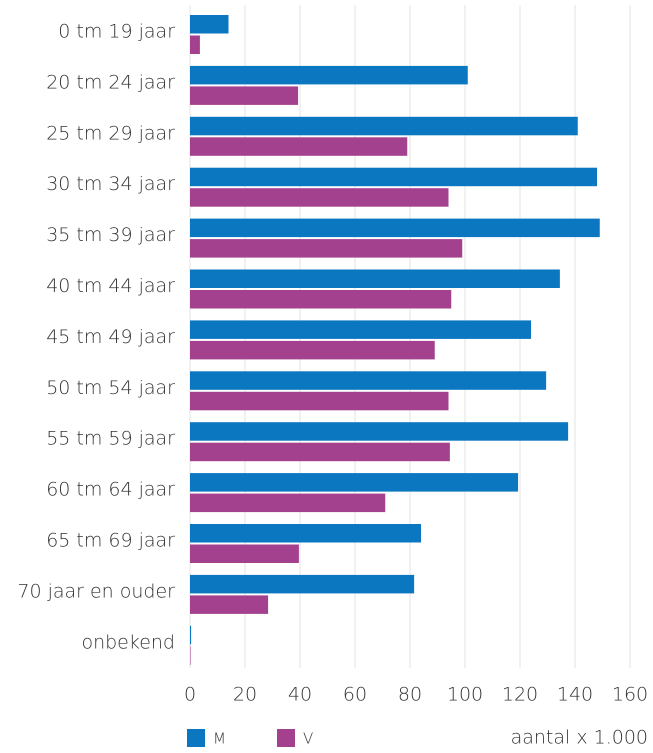 The height and width of the screenshot is (753, 653). Describe the element at coordinates (579, 738) in the screenshot. I see `x-axis-label: aantal x 1.000` at that location.